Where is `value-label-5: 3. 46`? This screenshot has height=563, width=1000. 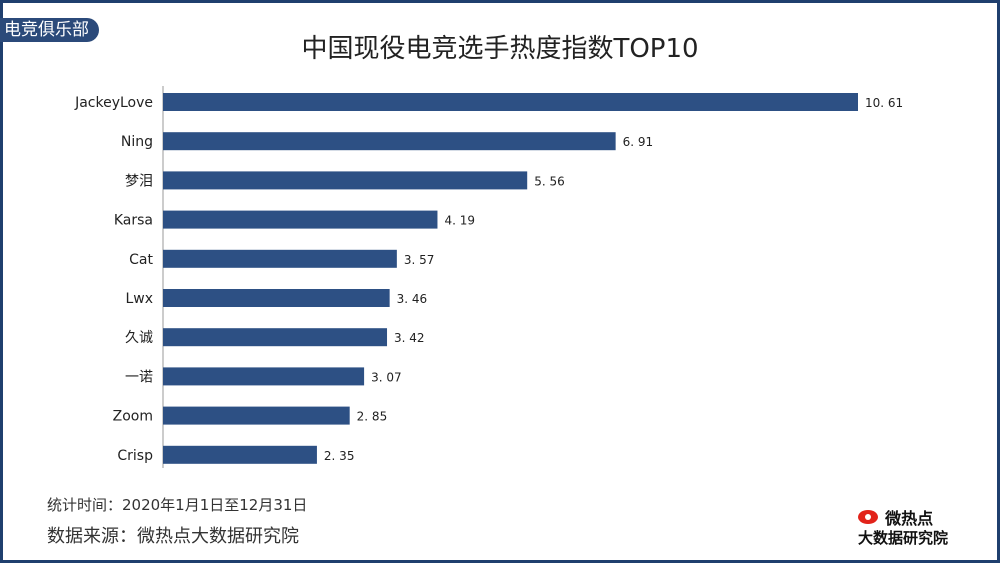 value-label-5: 3. 46 is located at coordinates (412, 299).